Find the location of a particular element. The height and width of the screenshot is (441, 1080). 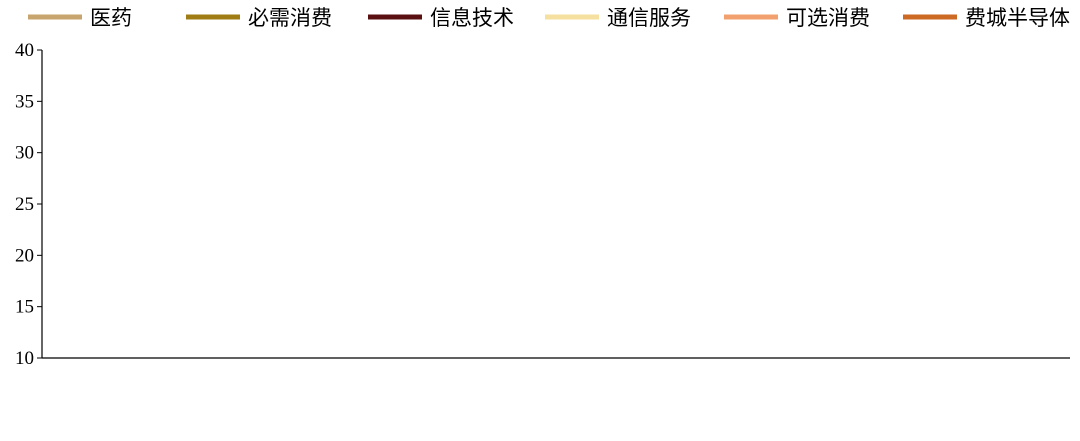

y-tick-label: 35 is located at coordinates (24, 101).